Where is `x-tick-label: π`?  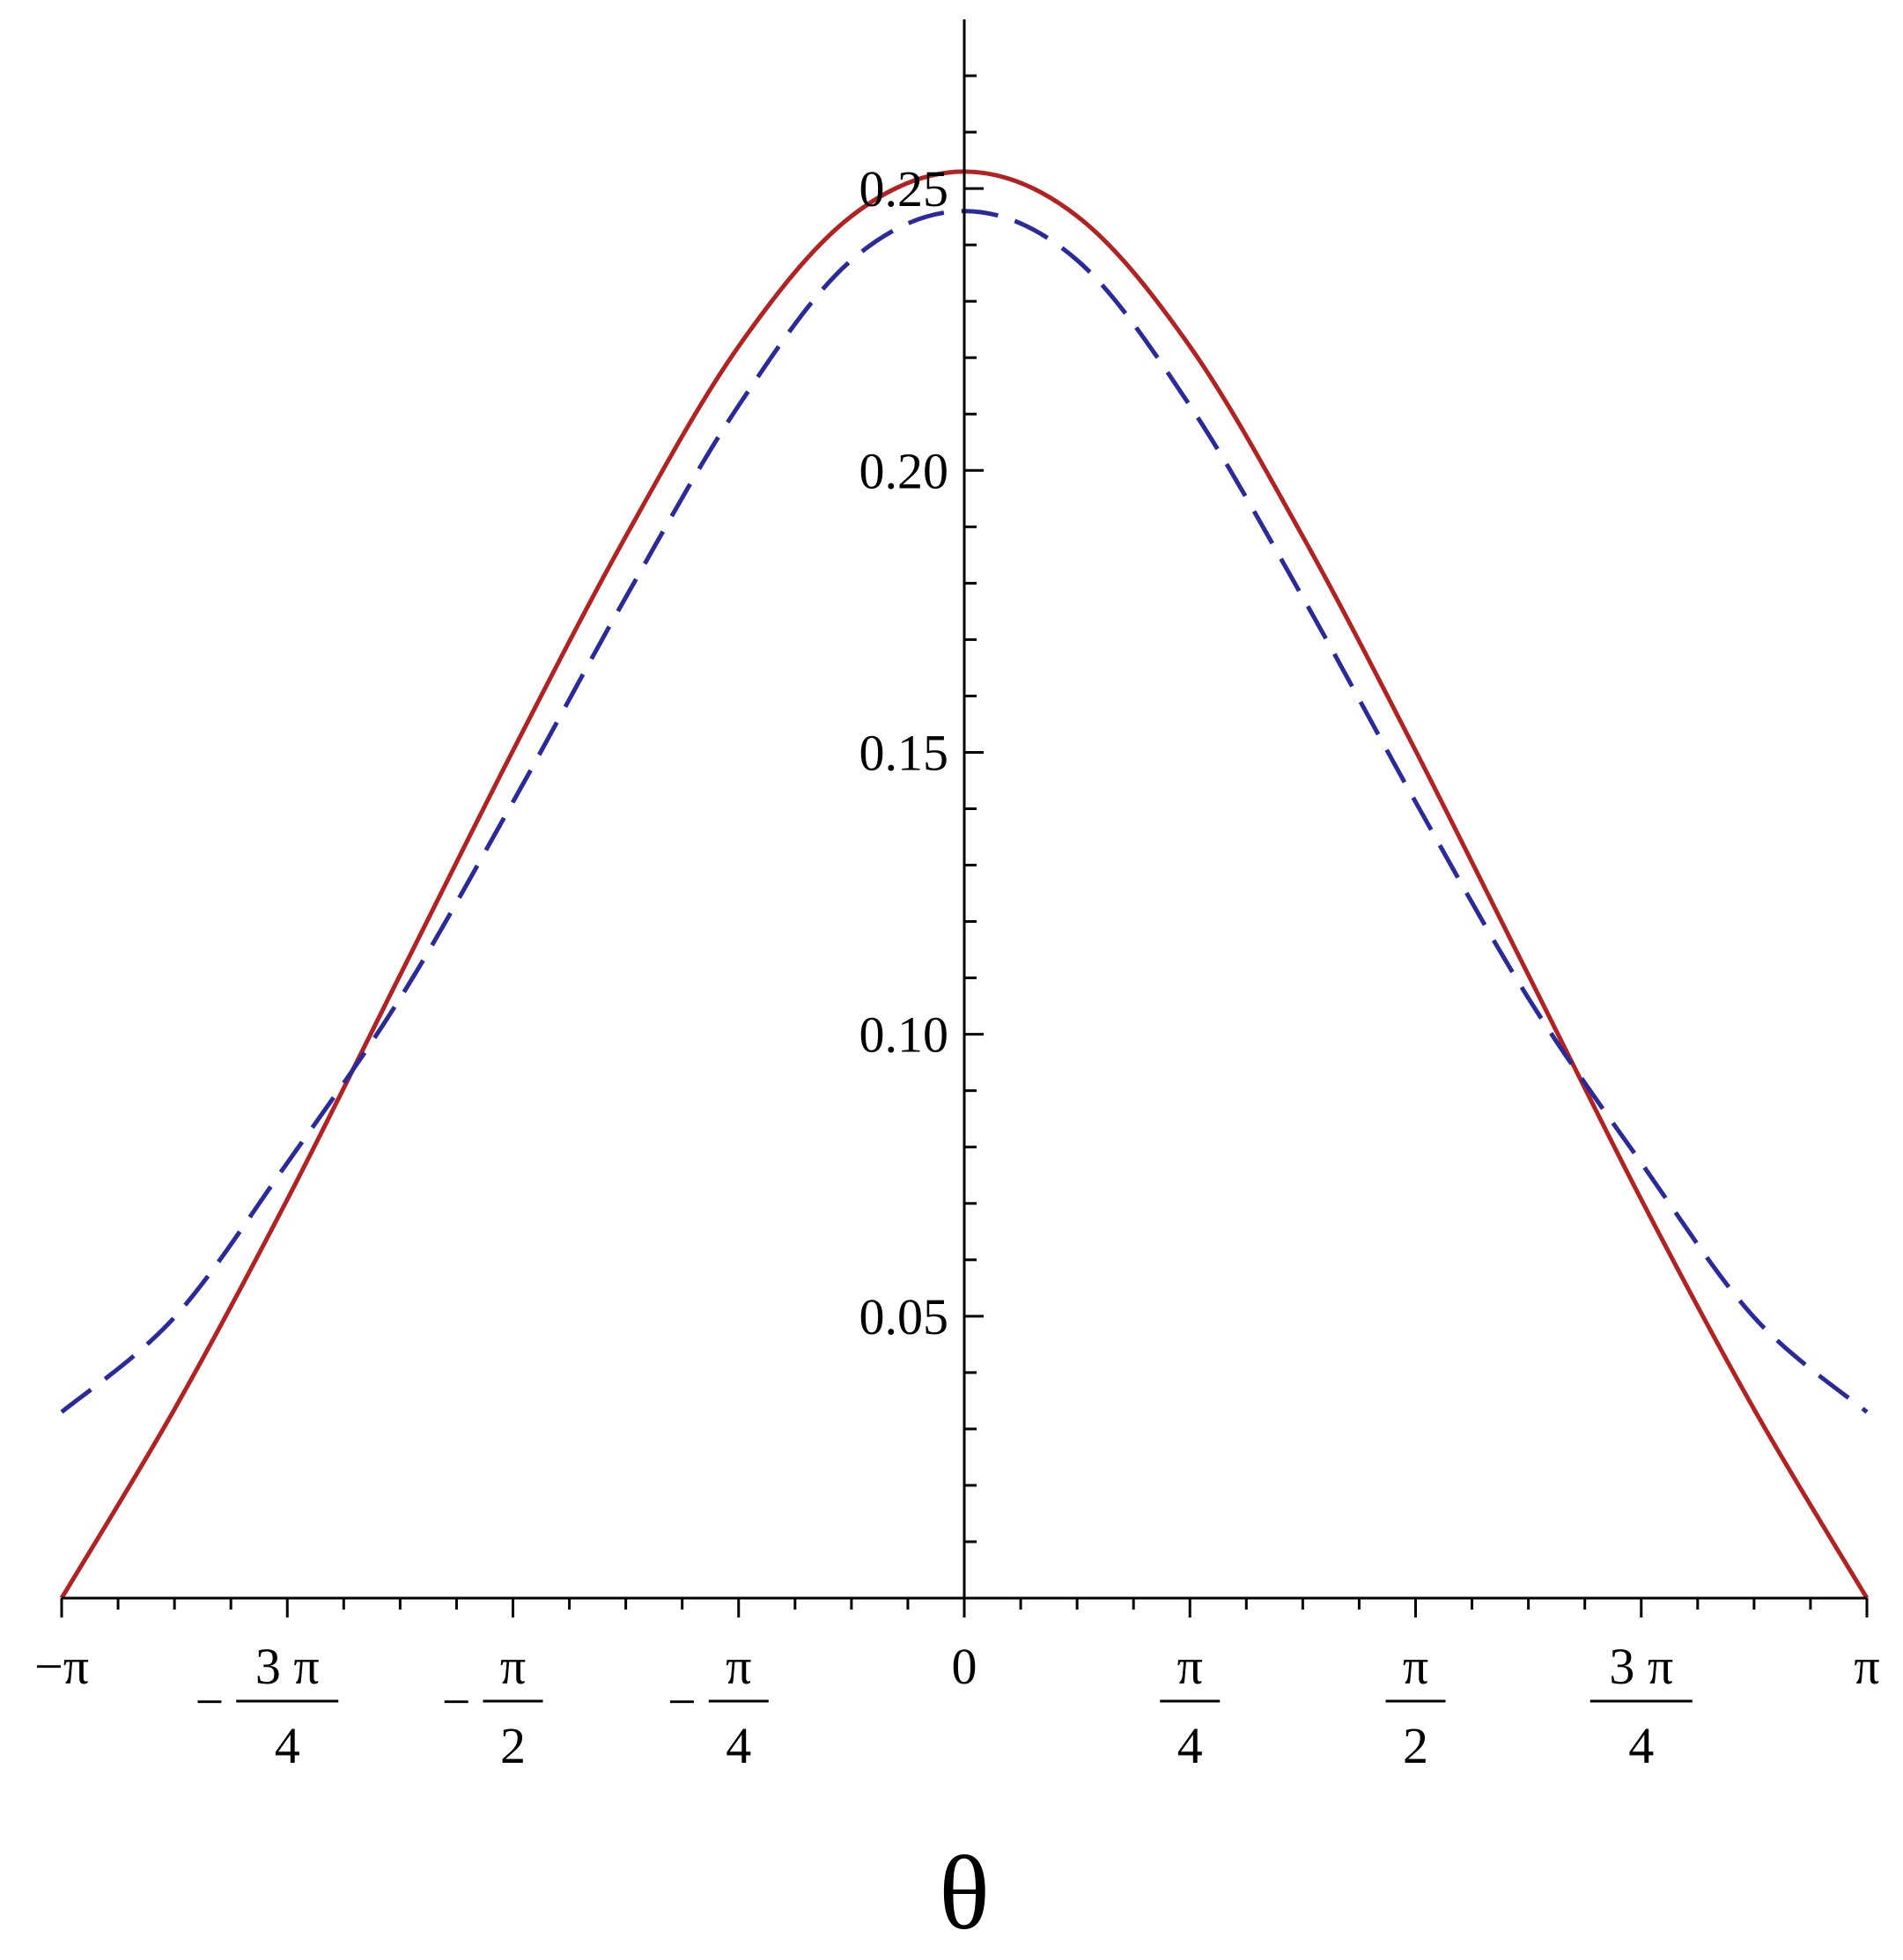
x-tick-label: π is located at coordinates (1867, 1666).